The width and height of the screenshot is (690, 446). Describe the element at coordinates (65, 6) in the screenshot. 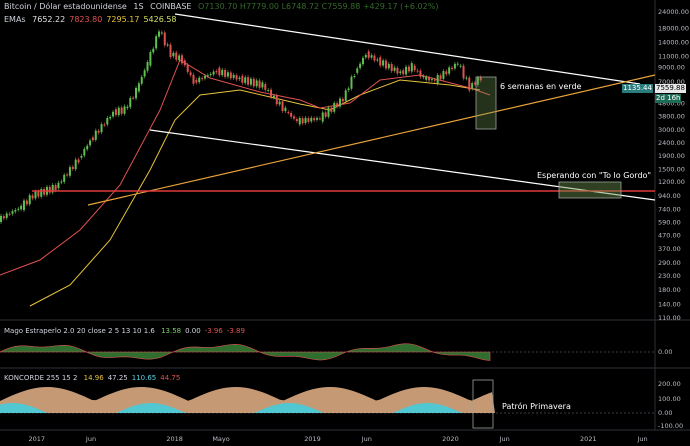

I see `symbol-name: Bitcoin / Dólar estadounidense` at that location.